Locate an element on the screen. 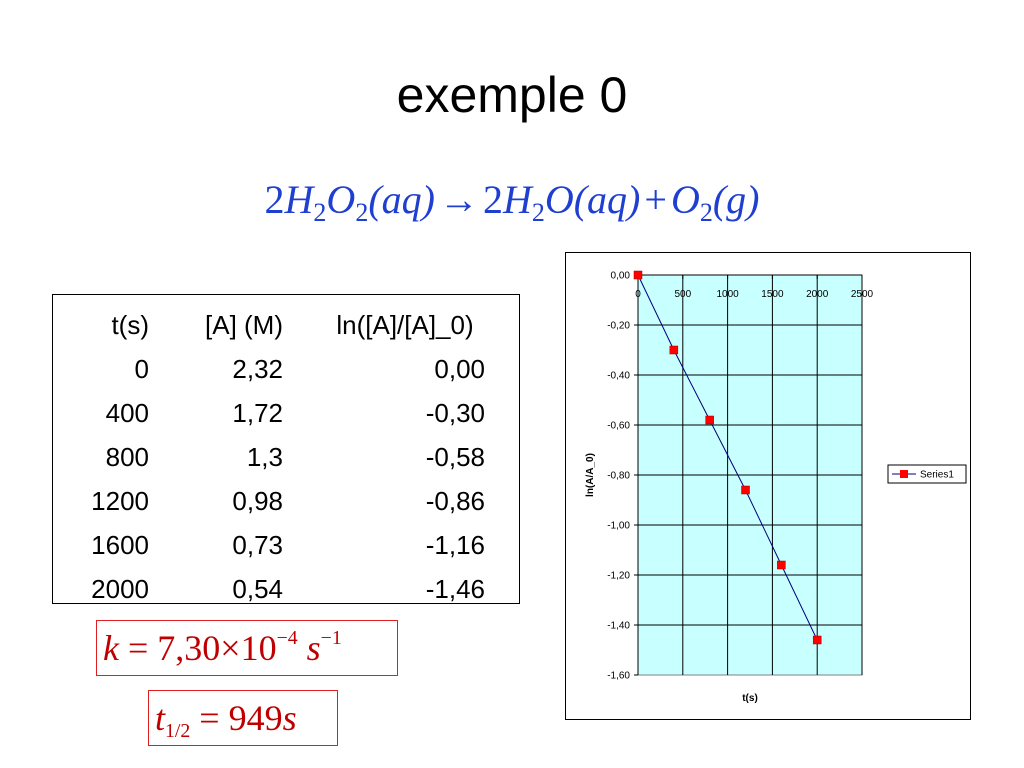 The image size is (1024, 768). y-tick-label: 0,00 is located at coordinates (621, 276).